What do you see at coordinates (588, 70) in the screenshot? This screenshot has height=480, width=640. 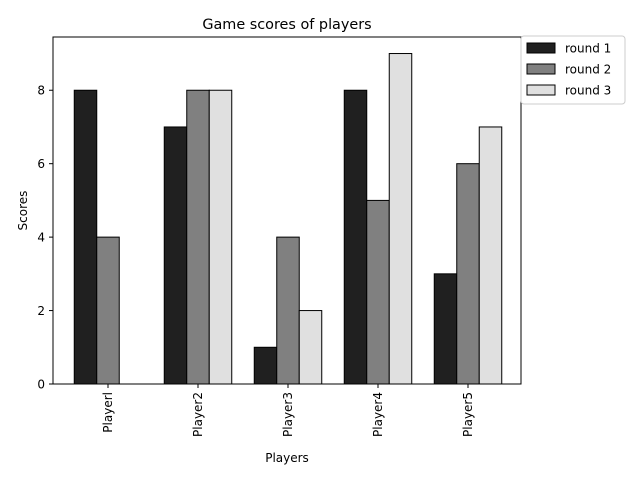 I see `legend-label-2: round 2` at bounding box center [588, 70].